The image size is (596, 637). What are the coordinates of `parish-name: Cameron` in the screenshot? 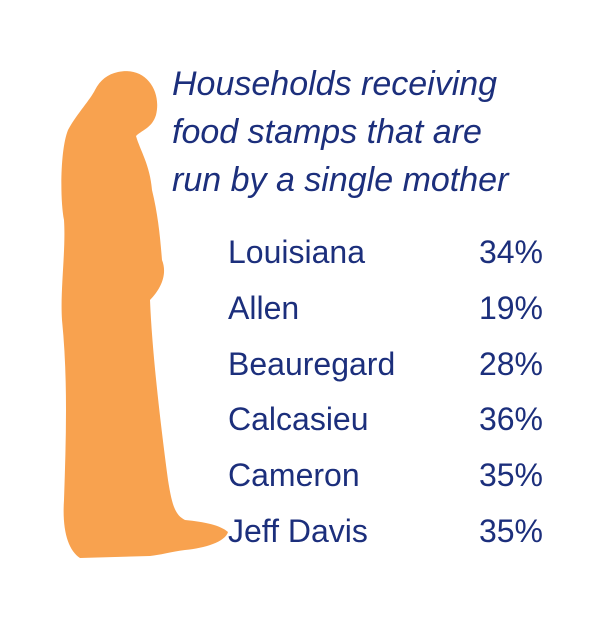 It's located at (294, 475).